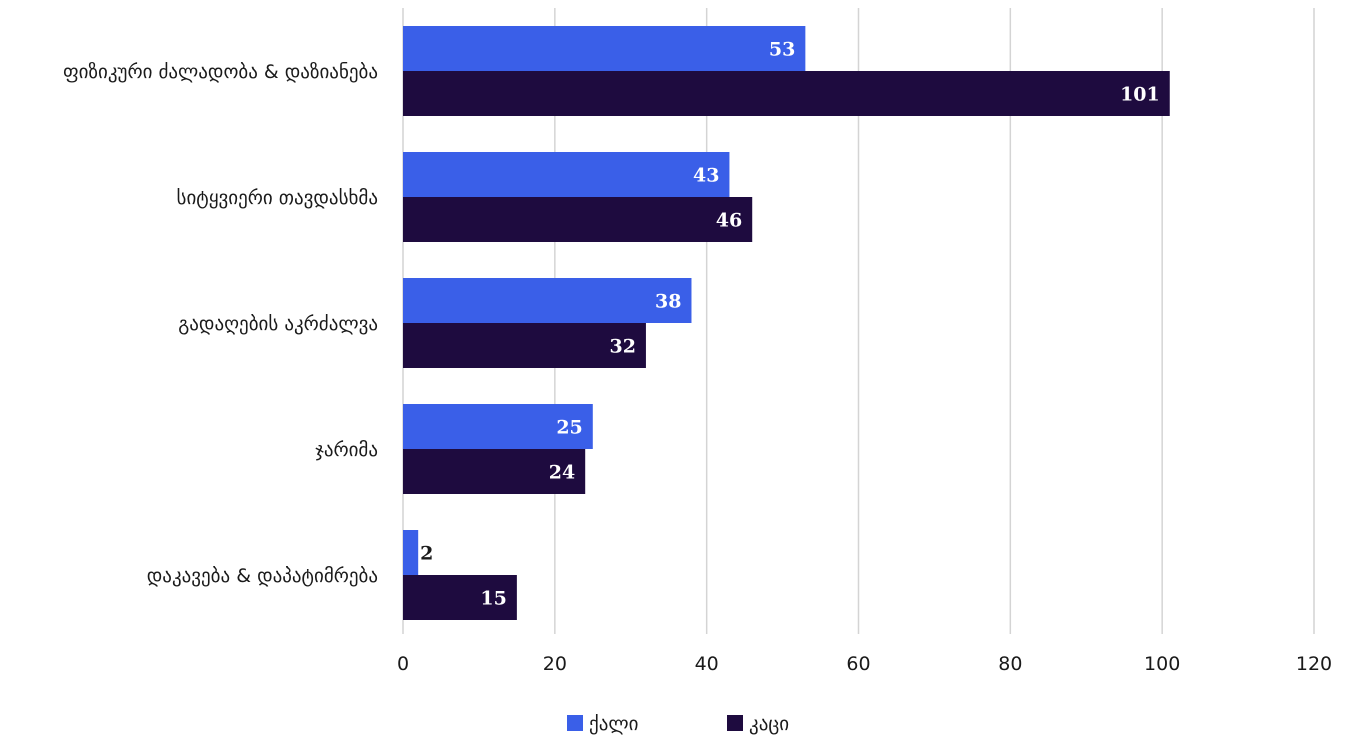 This screenshot has width=1348, height=742. I want to click on x-axis-tick-labels: 0 20 40 60 80 100 120, so click(864, 664).